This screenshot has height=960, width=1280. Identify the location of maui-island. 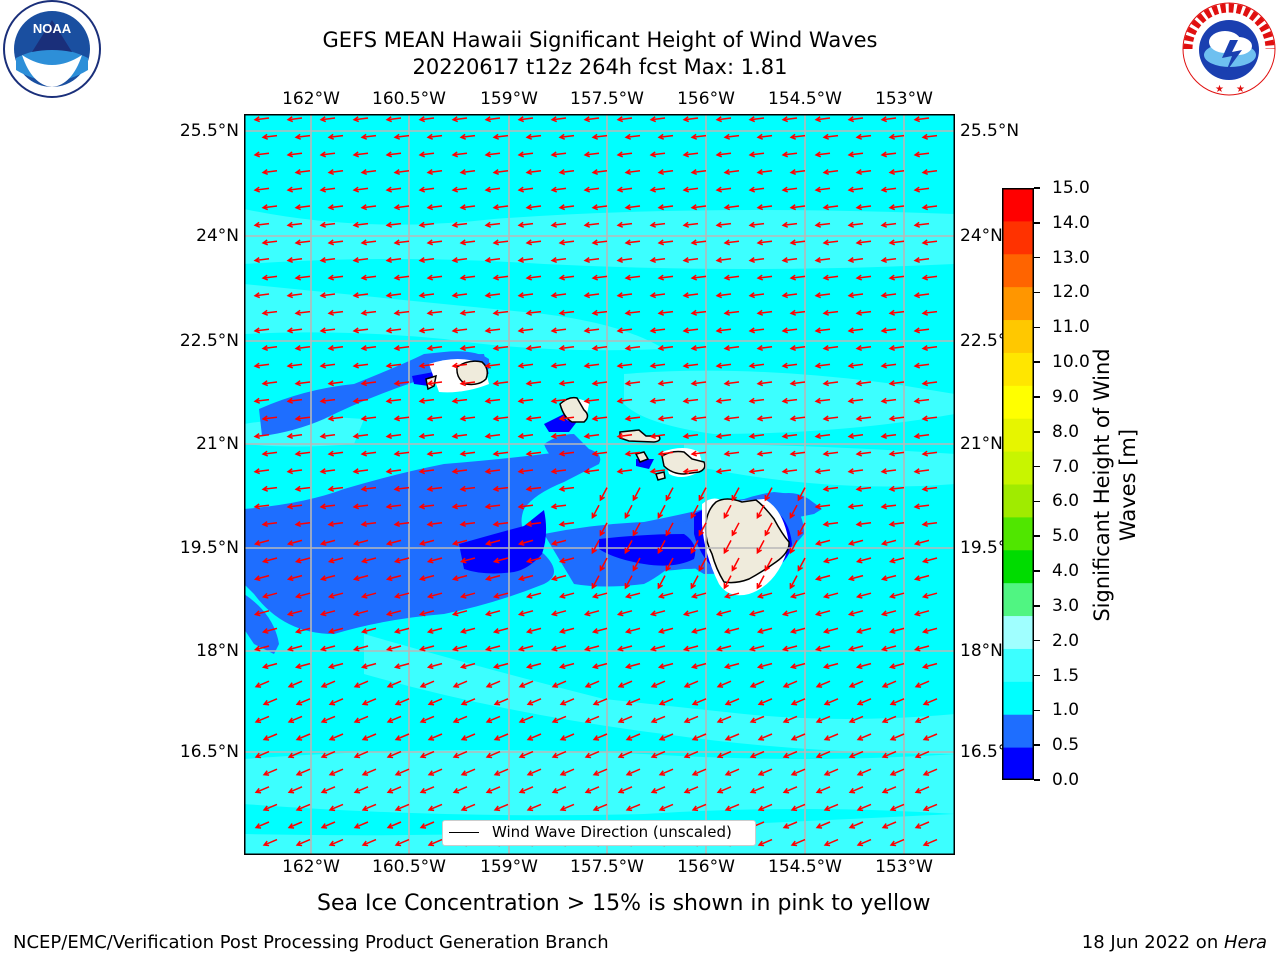
(683, 462).